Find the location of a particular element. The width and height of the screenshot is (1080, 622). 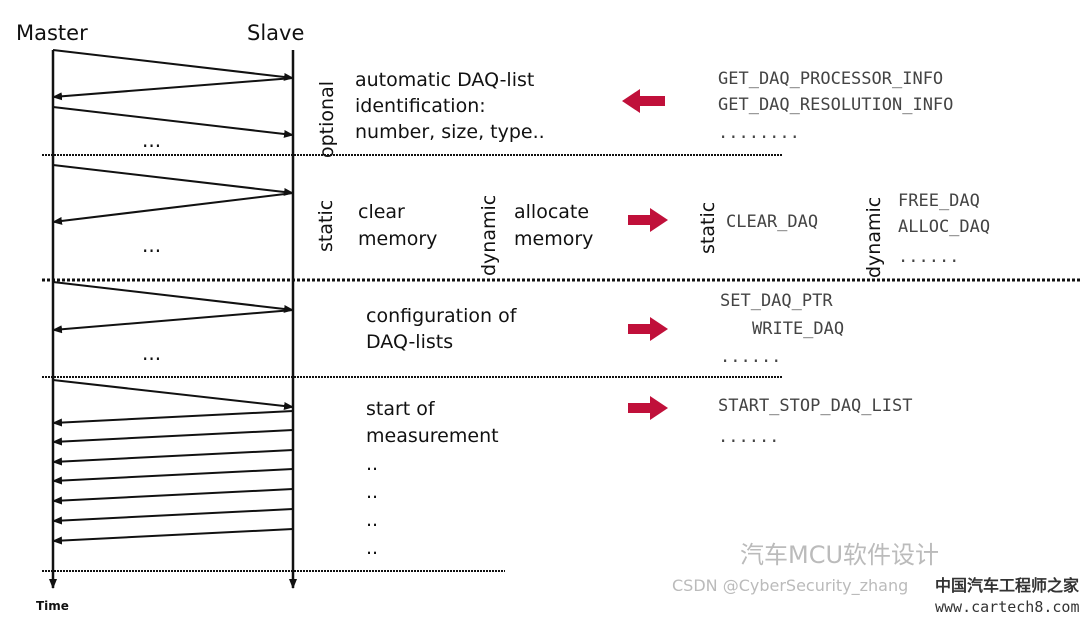

section-description: DAQ-lists is located at coordinates (409, 342).